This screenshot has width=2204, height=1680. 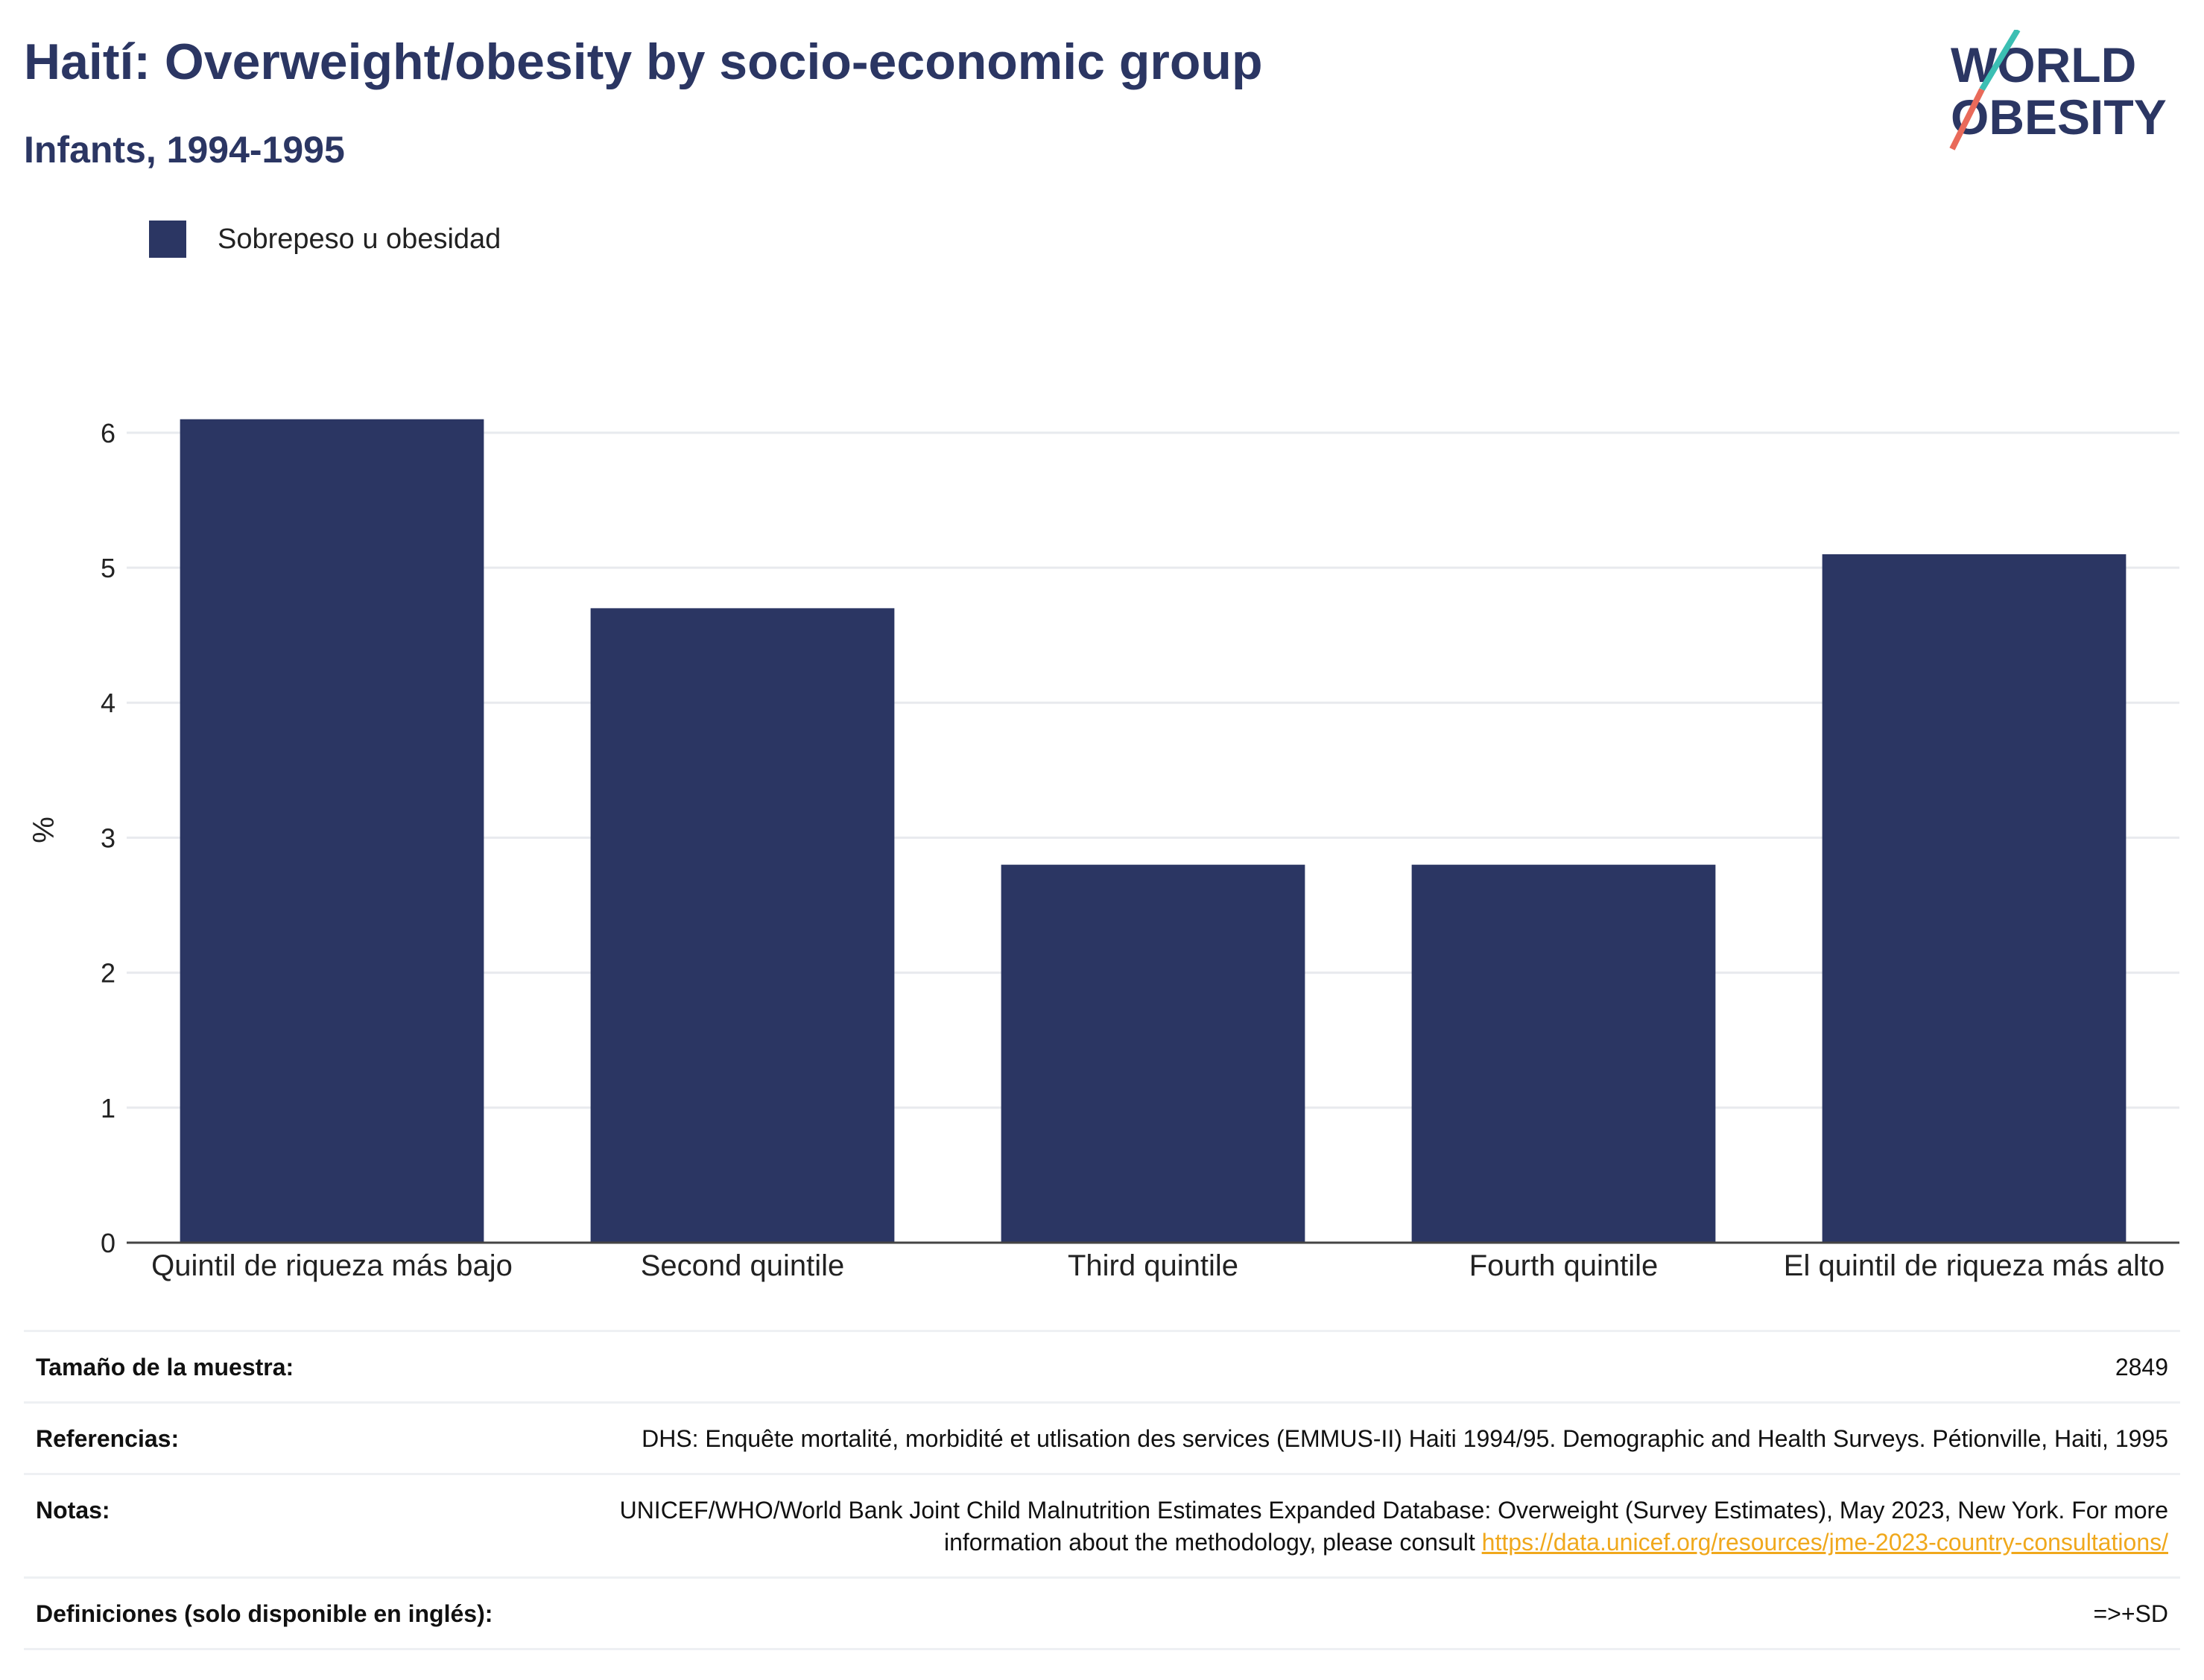 What do you see at coordinates (332, 1265) in the screenshot?
I see `x-tick-label: Quintil de riqueza más bajo` at bounding box center [332, 1265].